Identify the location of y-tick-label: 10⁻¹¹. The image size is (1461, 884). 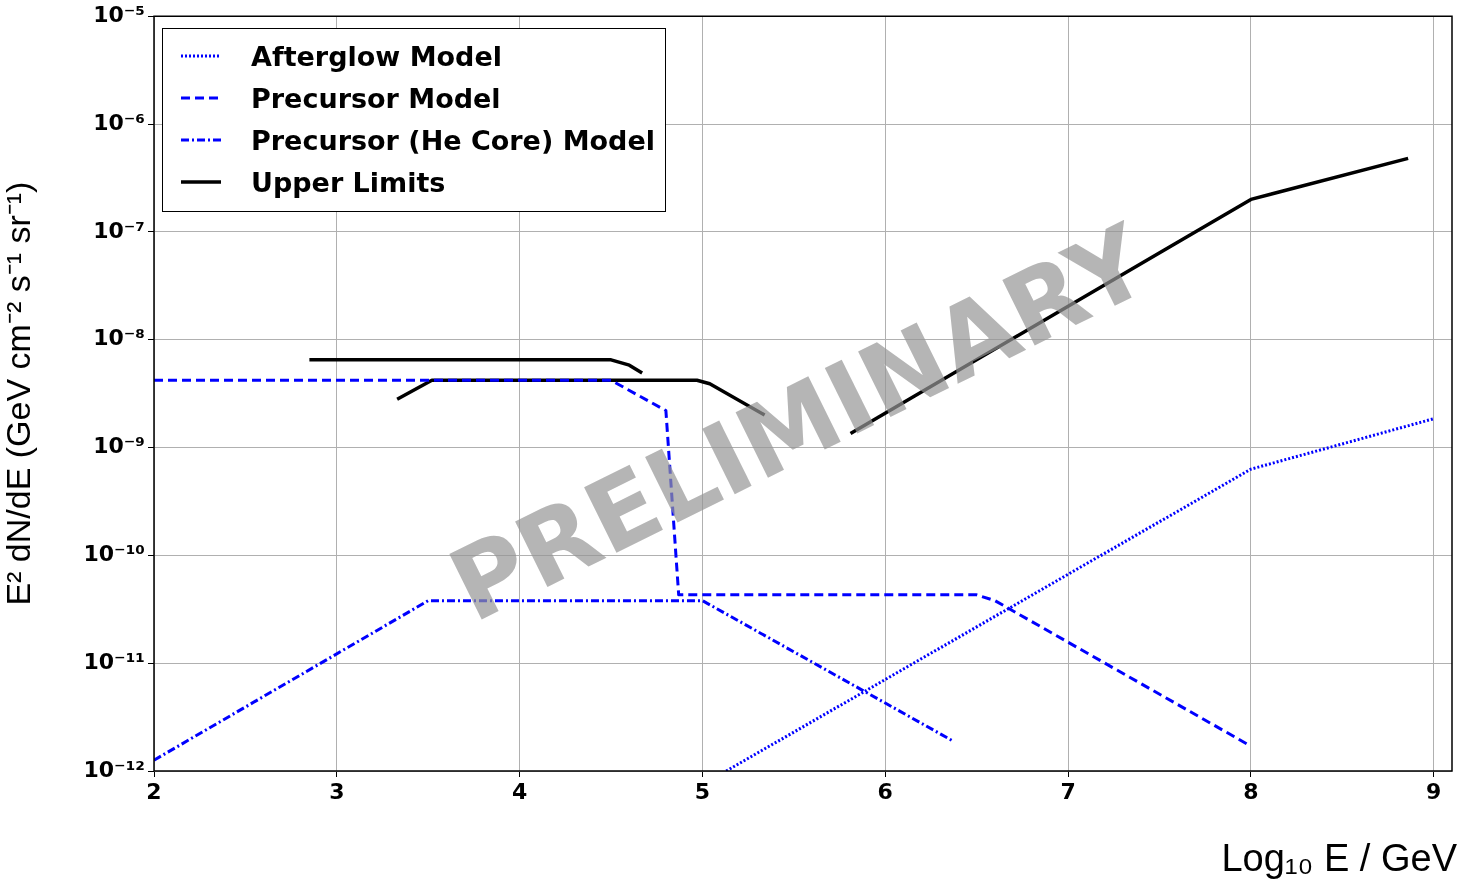
(114, 661).